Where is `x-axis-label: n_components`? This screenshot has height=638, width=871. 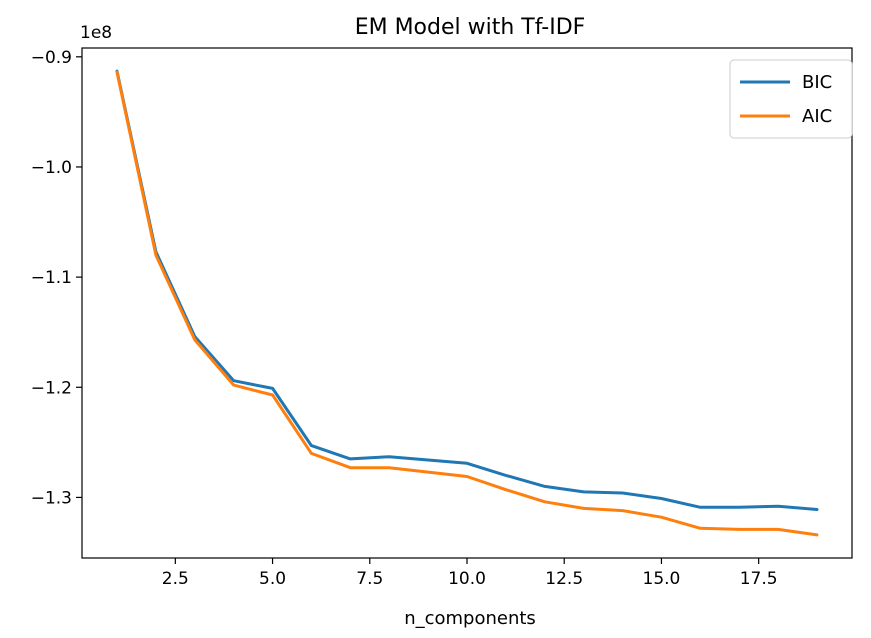
x-axis-label: n_components is located at coordinates (470, 618).